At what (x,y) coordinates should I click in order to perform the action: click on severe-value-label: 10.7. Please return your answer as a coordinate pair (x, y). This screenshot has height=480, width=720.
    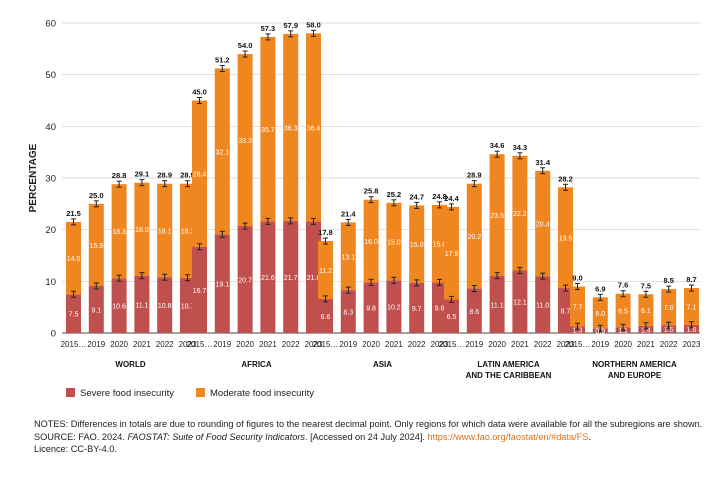
    Looking at the image, I should click on (188, 306).